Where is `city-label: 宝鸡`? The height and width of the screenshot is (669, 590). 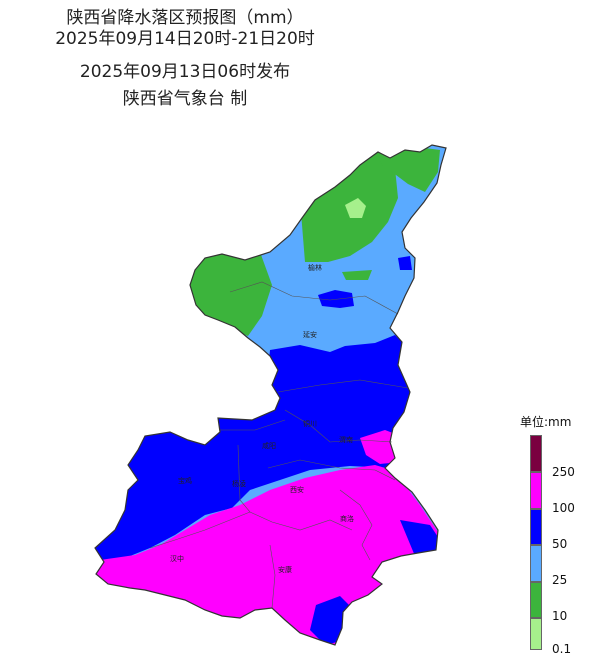 city-label: 宝鸡 is located at coordinates (185, 480).